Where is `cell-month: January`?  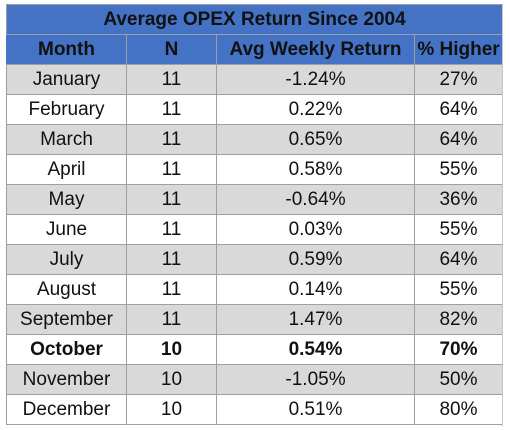
cell-month: January is located at coordinates (66, 79).